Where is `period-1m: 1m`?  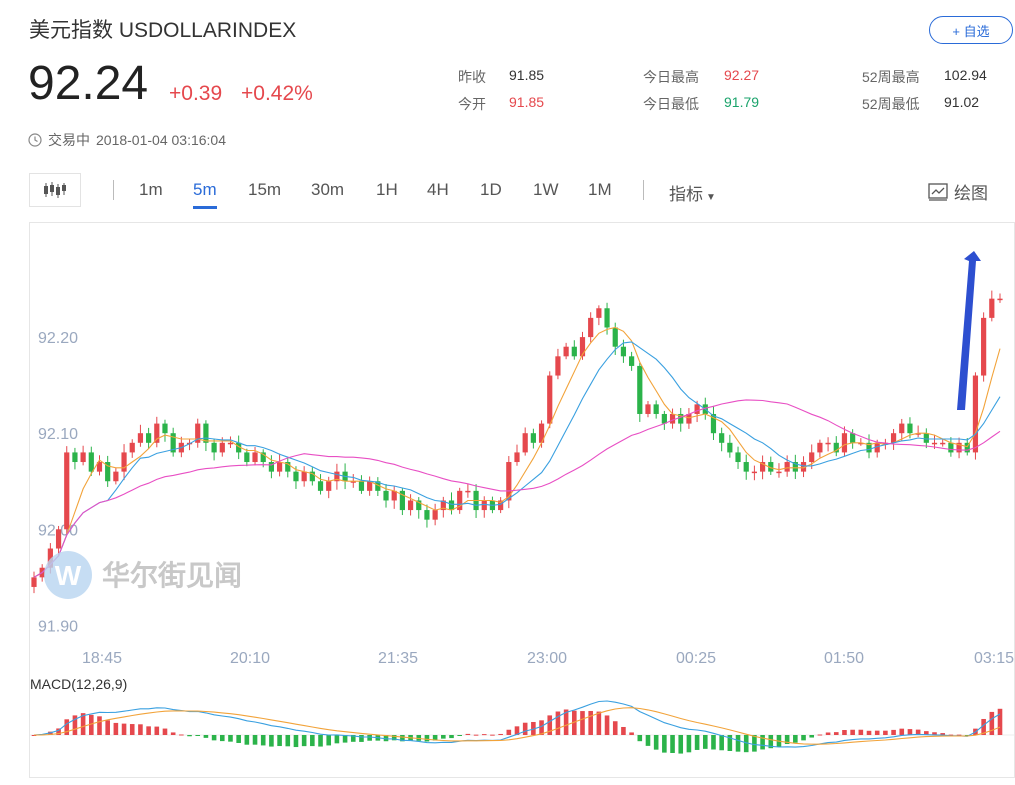
period-1m: 1m is located at coordinates (151, 189).